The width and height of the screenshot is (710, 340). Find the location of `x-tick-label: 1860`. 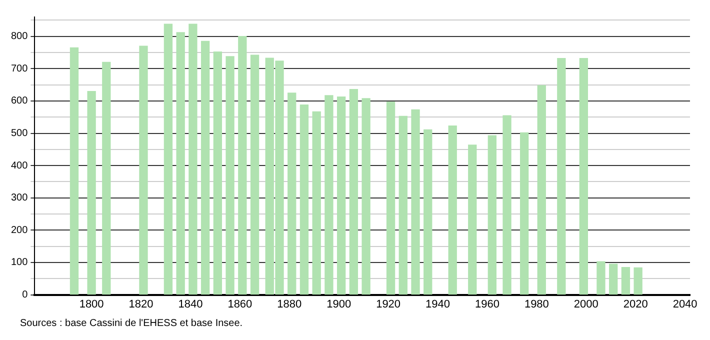

x-tick-label: 1860 is located at coordinates (240, 304).